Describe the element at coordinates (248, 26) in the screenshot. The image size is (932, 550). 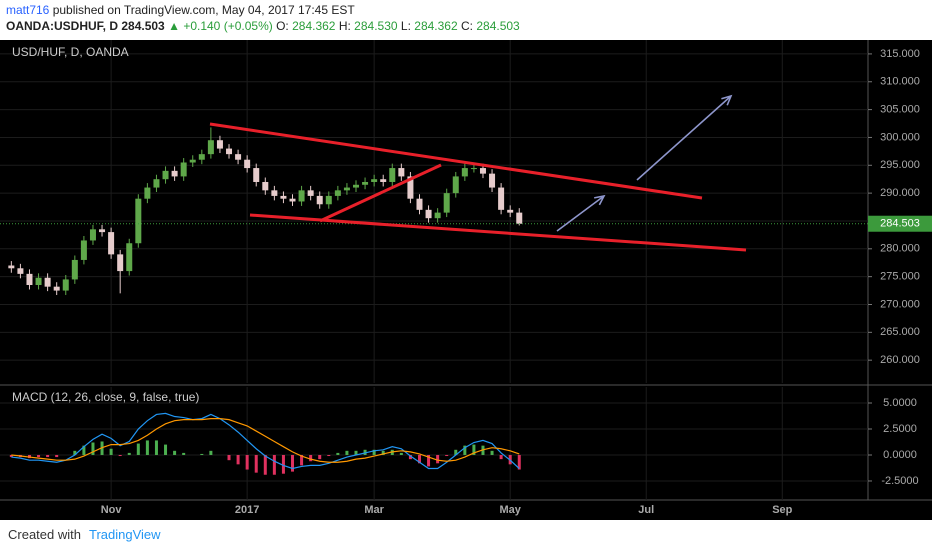
I see `change-percent: (+0.05%)` at that location.